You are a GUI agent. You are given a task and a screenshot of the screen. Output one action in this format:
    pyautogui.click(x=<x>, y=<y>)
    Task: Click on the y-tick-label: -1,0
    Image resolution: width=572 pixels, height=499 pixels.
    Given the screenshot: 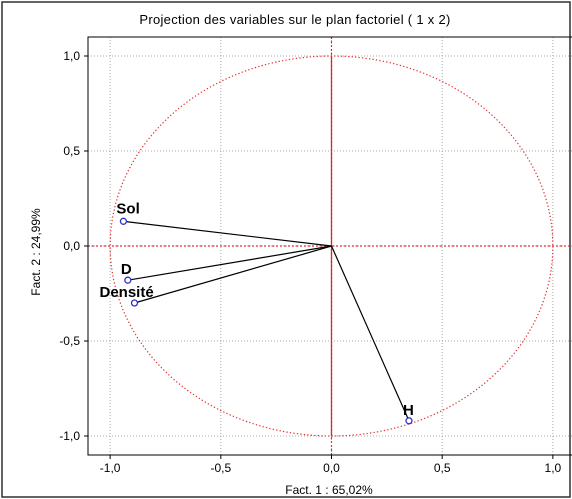 What is the action you would take?
    pyautogui.click(x=69, y=436)
    